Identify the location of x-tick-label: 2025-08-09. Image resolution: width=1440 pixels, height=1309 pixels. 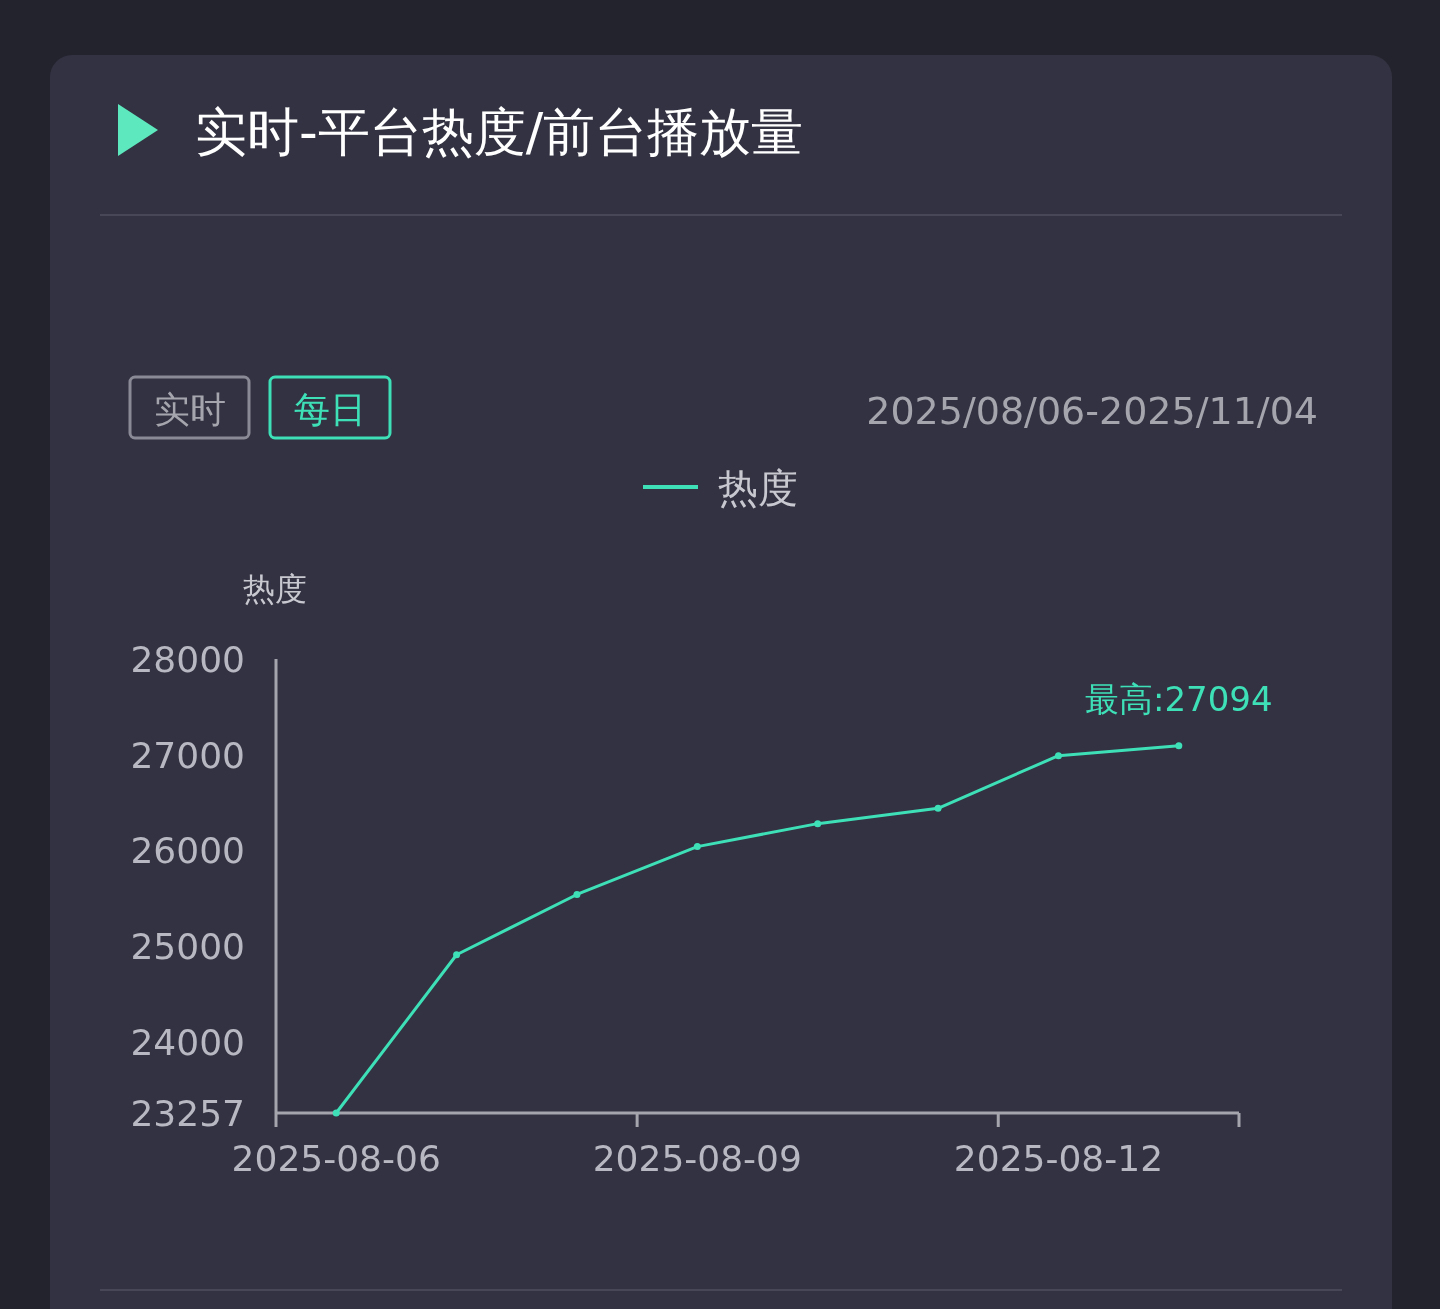
(697, 1158).